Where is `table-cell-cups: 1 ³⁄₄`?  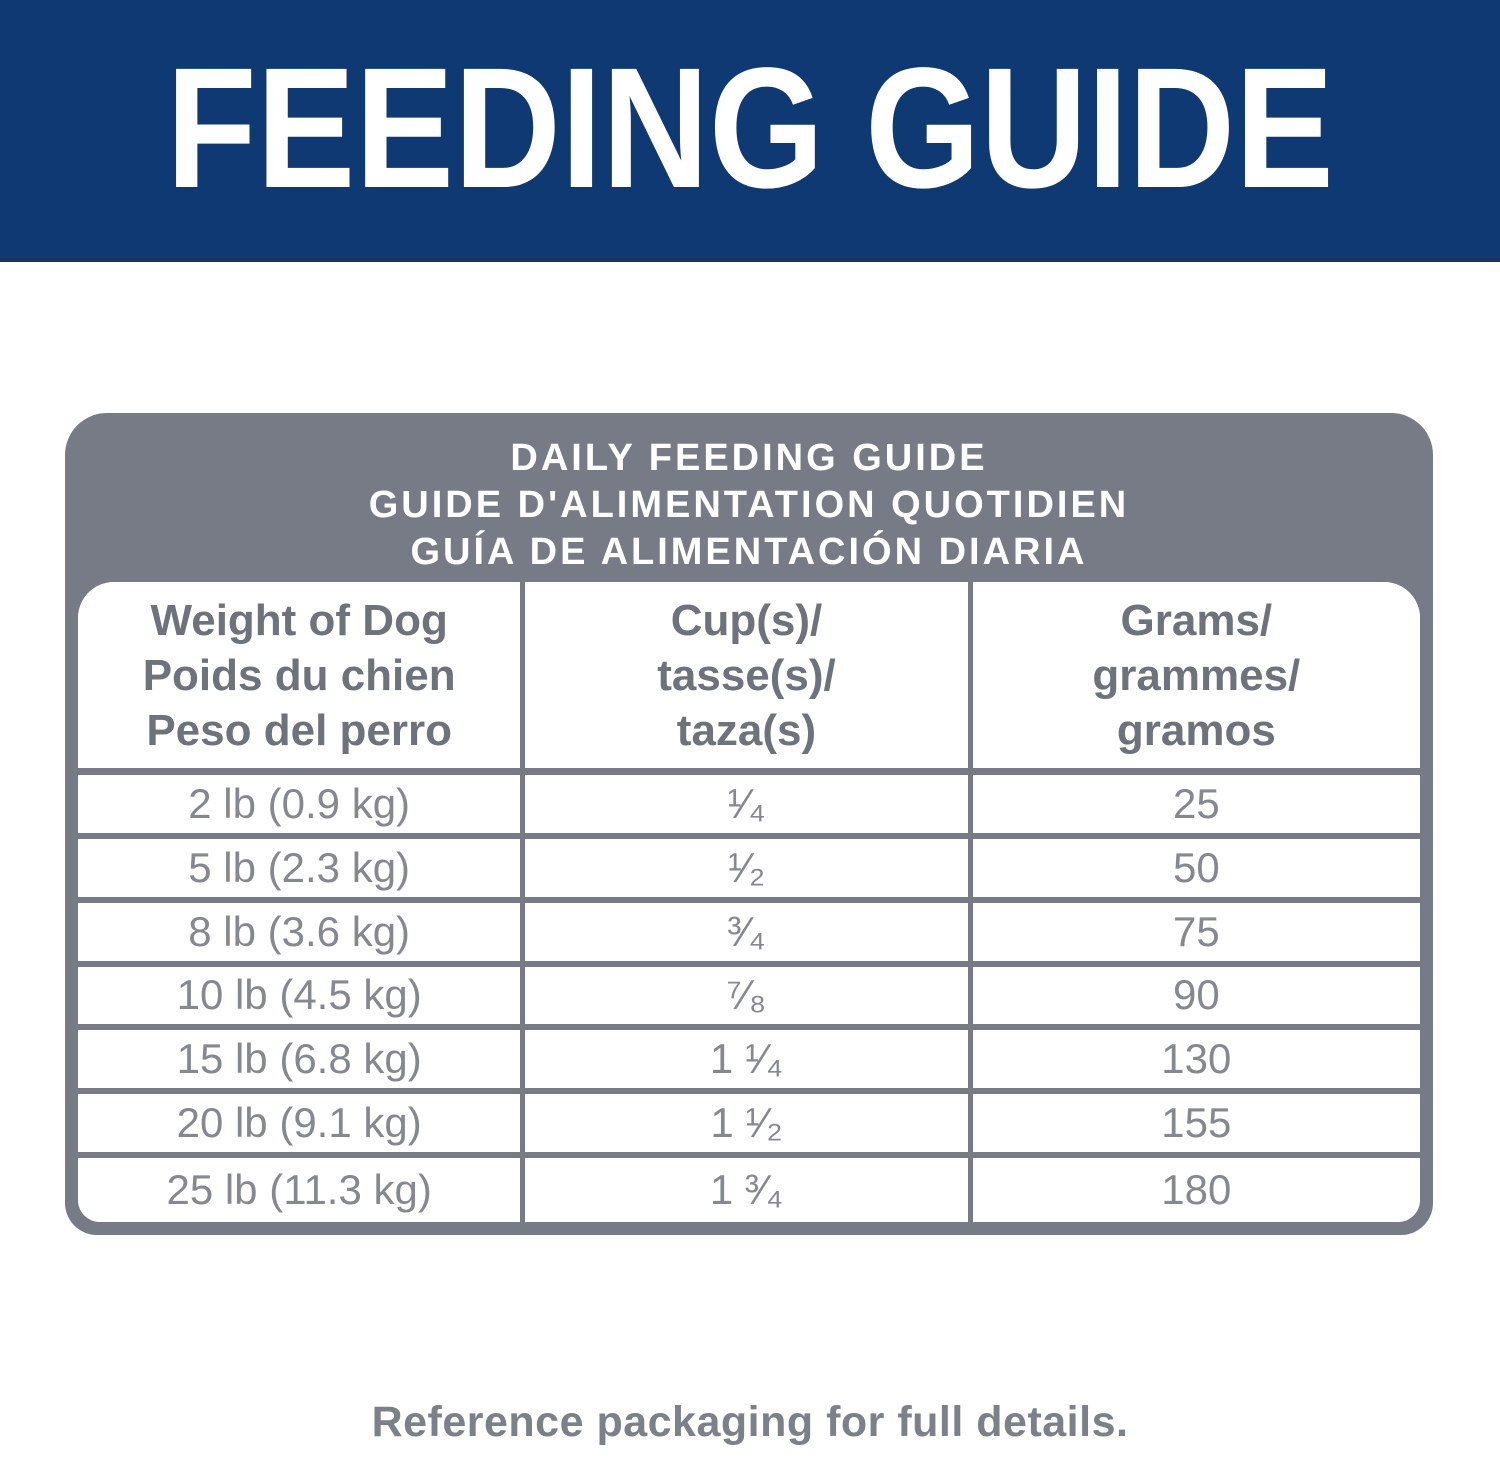
table-cell-cups: 1 ³⁄₄ is located at coordinates (749, 1190).